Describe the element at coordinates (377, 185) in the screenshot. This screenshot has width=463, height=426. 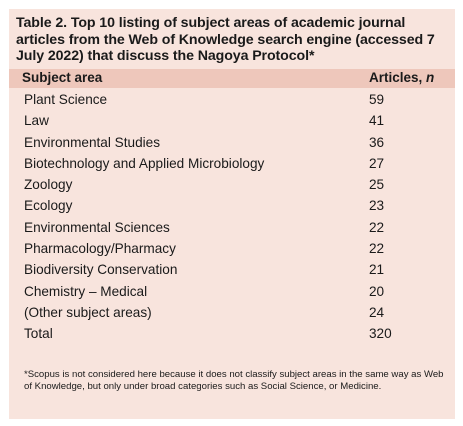
I see `articles-cell: 25` at that location.